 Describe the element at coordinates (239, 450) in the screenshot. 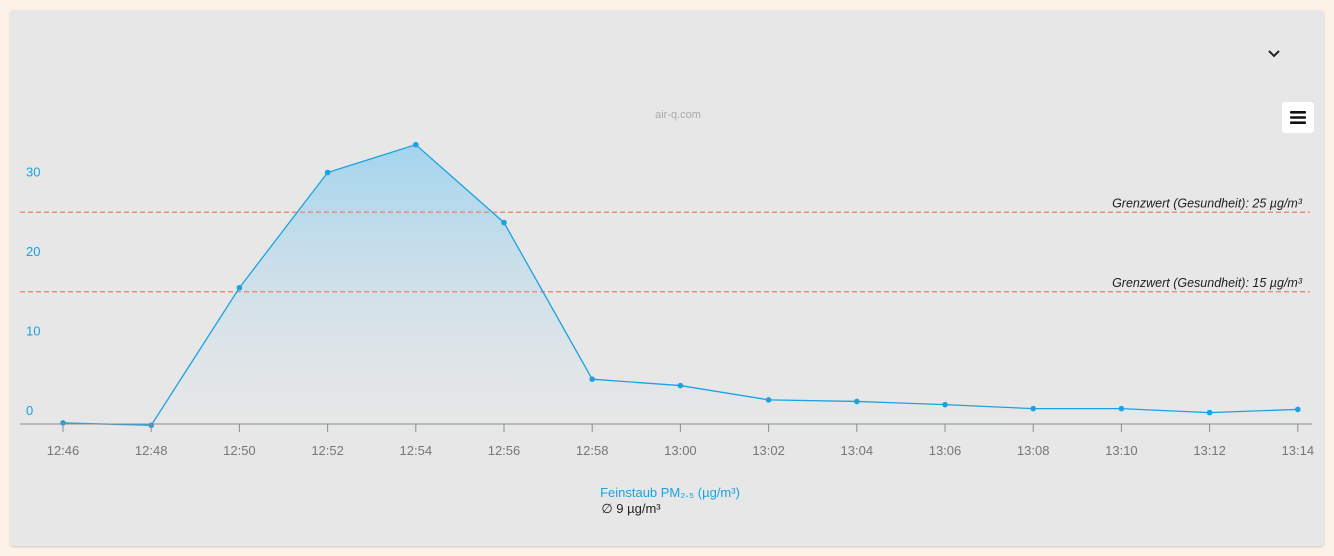

I see `x-tick-label: 12:50` at that location.